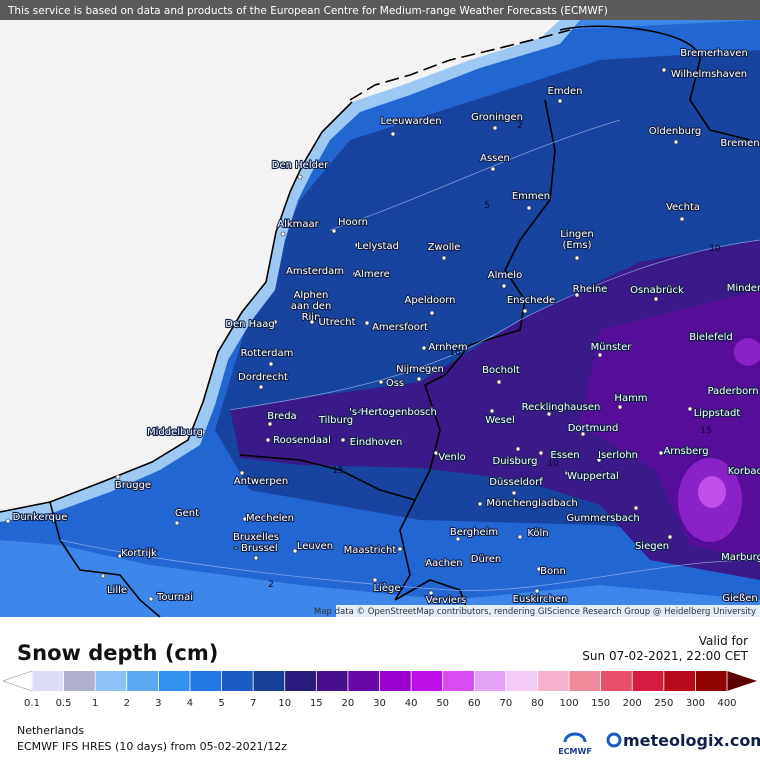  What do you see at coordinates (614, 740) in the screenshot?
I see `brand-icon` at bounding box center [614, 740].